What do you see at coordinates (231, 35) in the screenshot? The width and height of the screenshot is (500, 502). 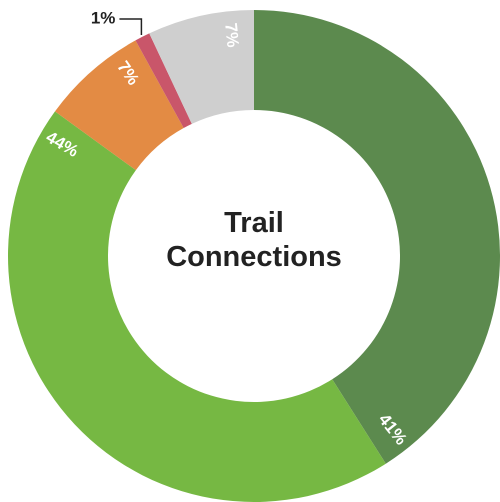 I see `data-label: 7%` at bounding box center [231, 35].